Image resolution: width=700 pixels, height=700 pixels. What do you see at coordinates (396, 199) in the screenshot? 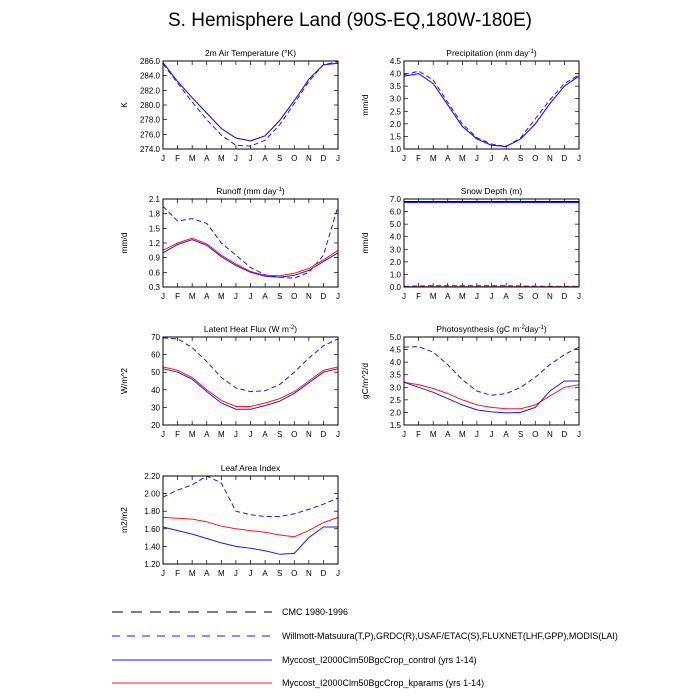
I see `y-tick-label: 7.0` at bounding box center [396, 199].